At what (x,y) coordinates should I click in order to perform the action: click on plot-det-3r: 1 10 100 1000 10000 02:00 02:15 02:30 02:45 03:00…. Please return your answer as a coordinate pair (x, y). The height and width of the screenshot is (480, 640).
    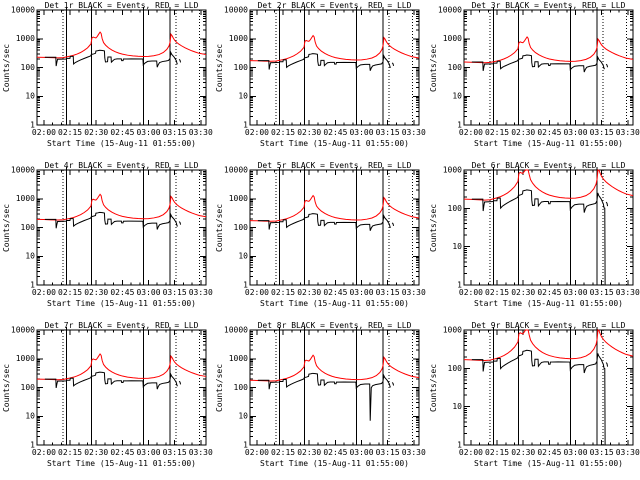
    Looking at the image, I should click on (534, 74).